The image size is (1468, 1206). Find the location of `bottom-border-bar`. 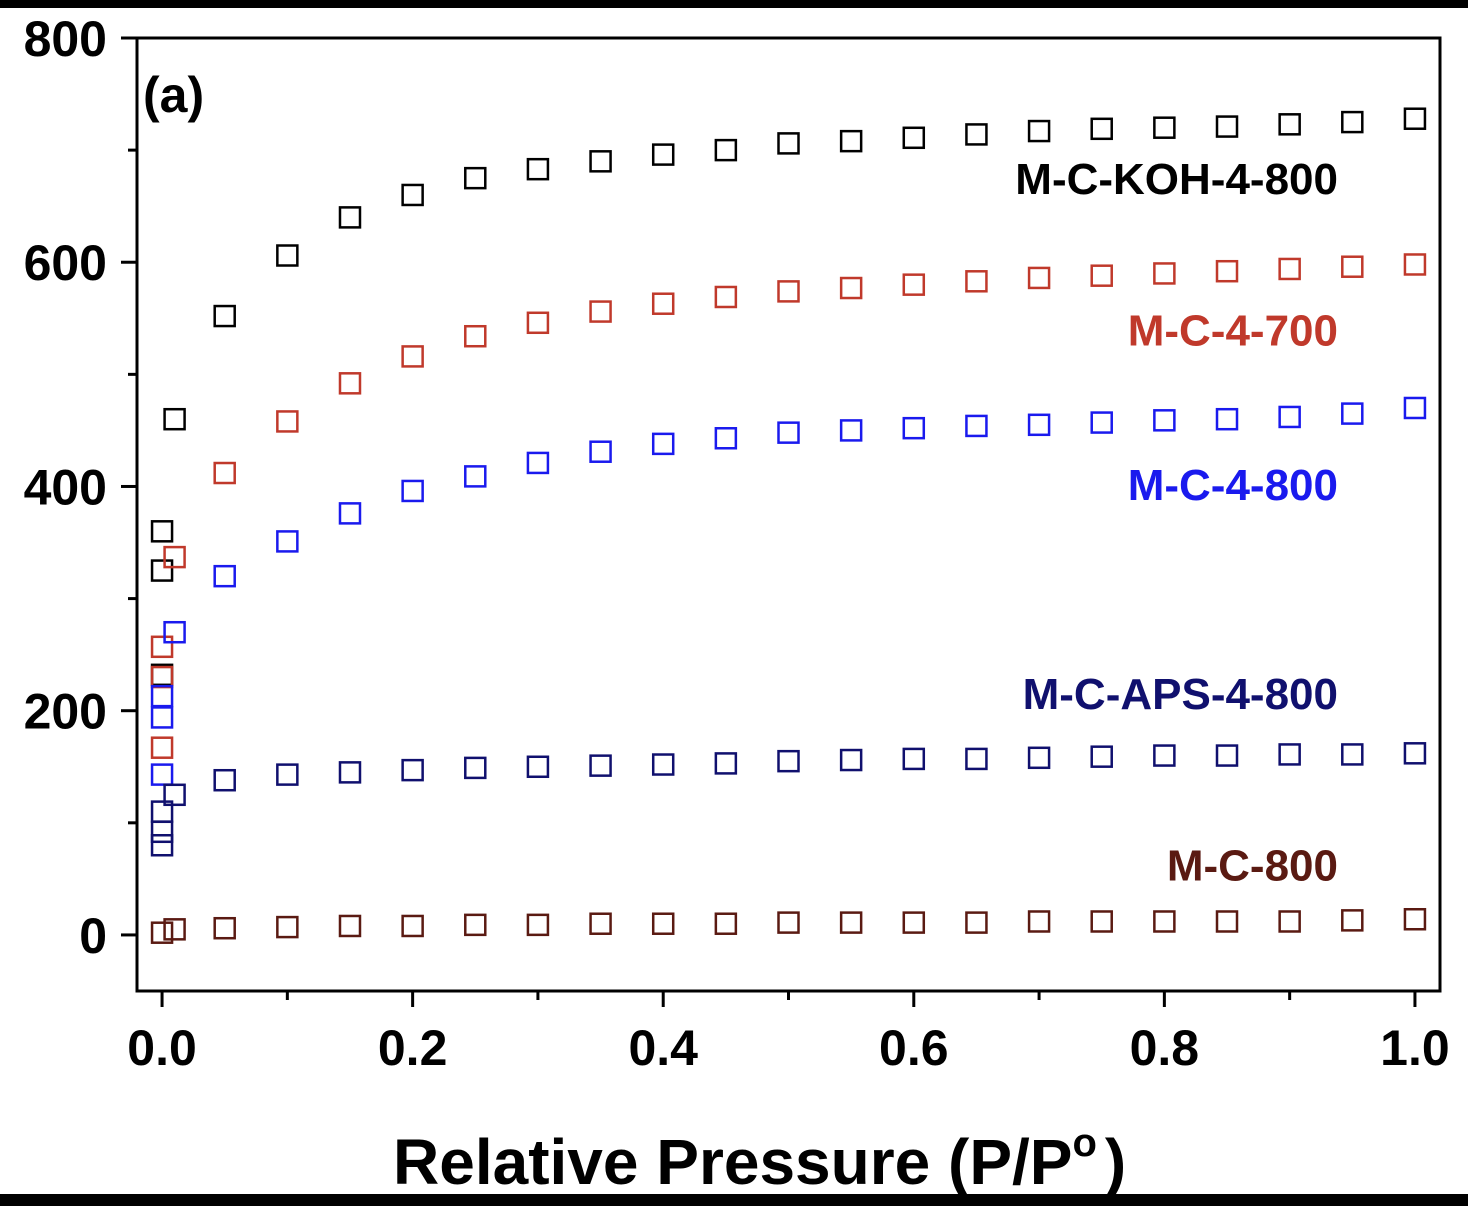

bottom-border-bar is located at coordinates (734, 1200).